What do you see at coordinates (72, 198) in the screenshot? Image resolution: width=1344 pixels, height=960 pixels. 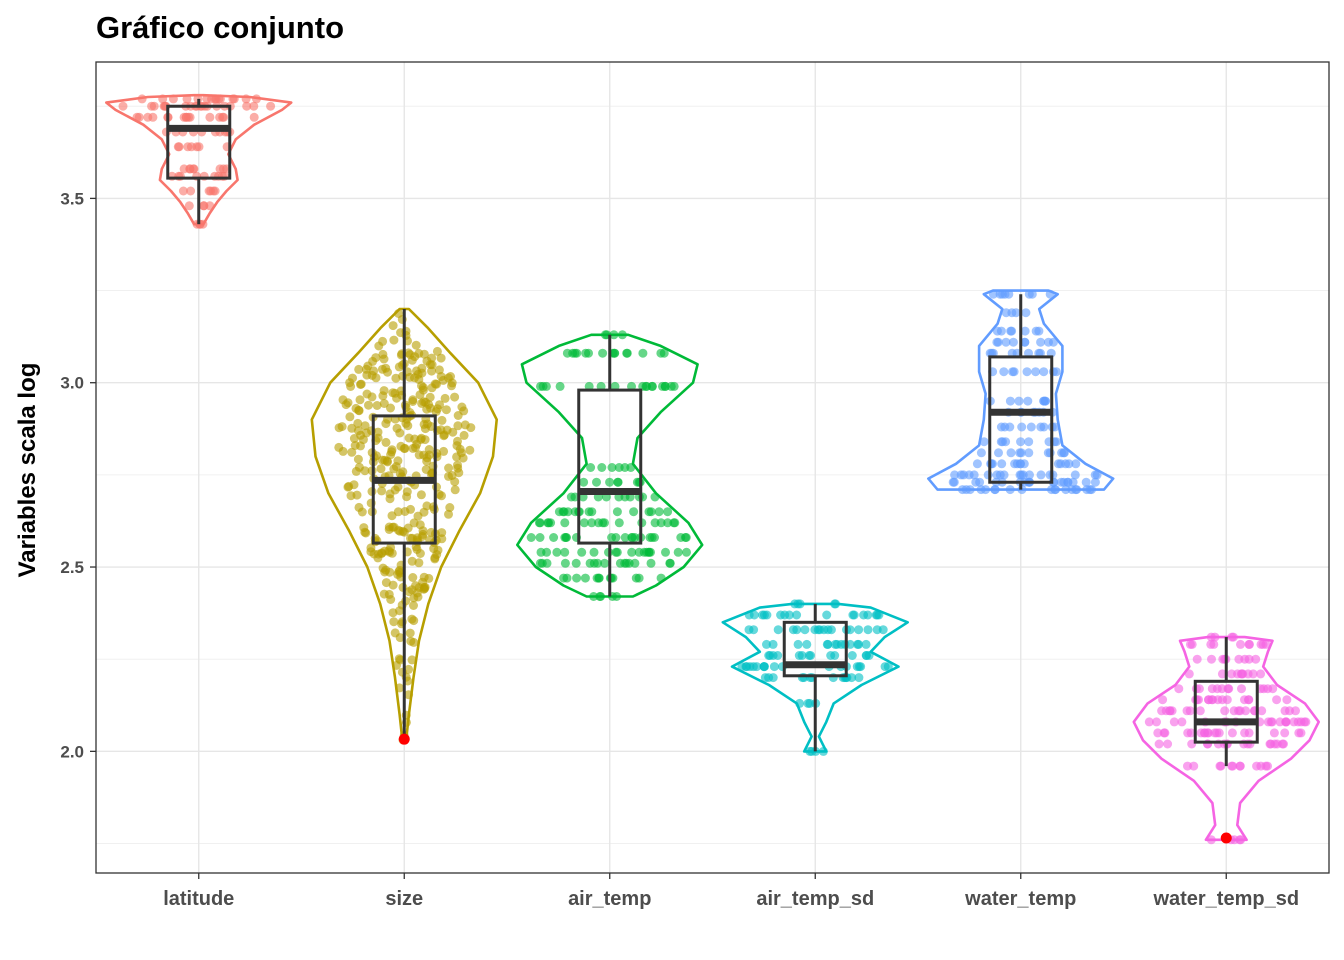 I see `y-tick-label: 3.5` at bounding box center [72, 198].